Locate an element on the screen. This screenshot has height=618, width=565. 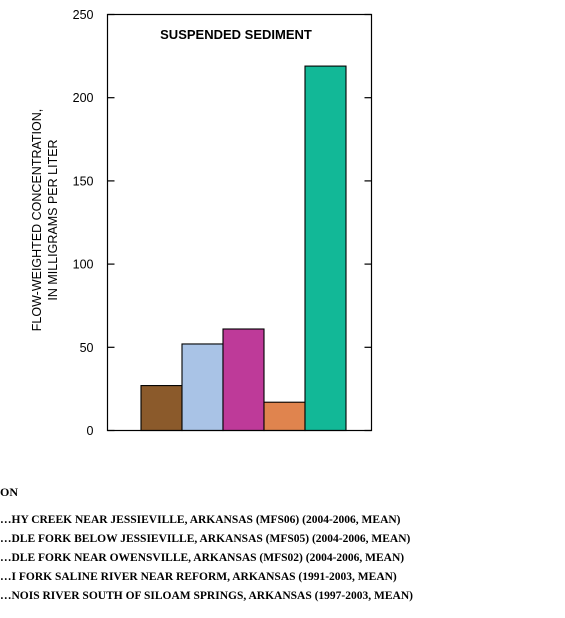
y-tick-label-0: 0 is located at coordinates (90, 431).